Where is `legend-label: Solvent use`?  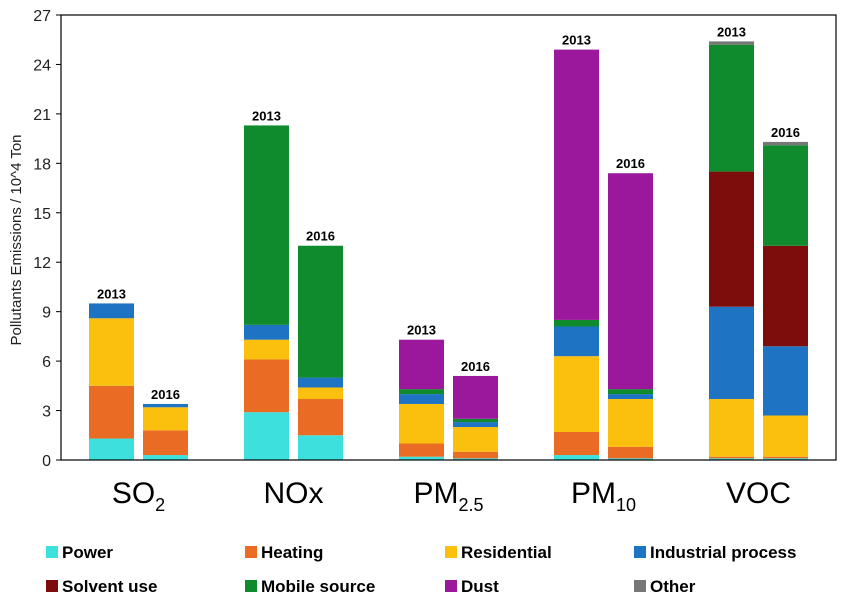 legend-label: Solvent use is located at coordinates (109, 586).